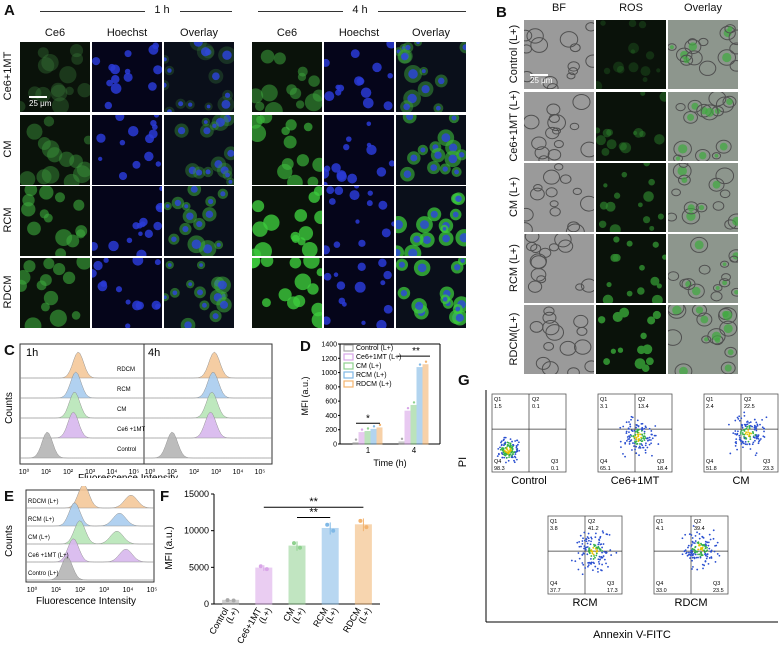 This screenshot has width=780, height=648. What do you see at coordinates (766, 462) in the screenshot?
I see `quadrant-label: Q3` at bounding box center [766, 462].